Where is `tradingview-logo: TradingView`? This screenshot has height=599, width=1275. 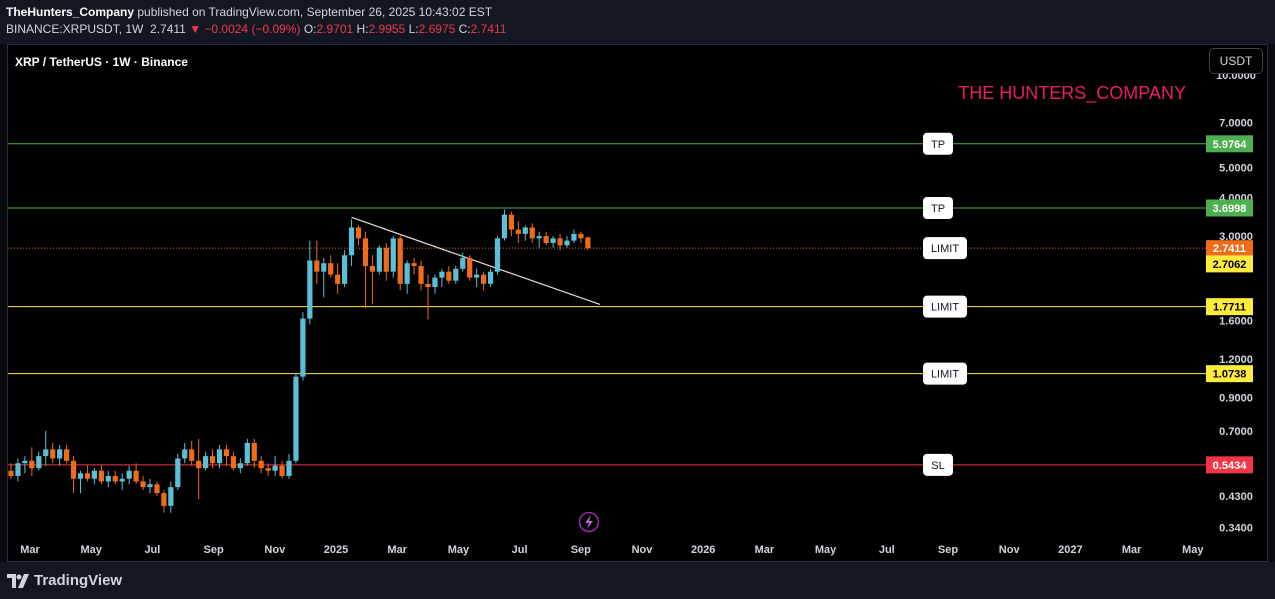 tradingview-logo: TradingView is located at coordinates (64, 580).